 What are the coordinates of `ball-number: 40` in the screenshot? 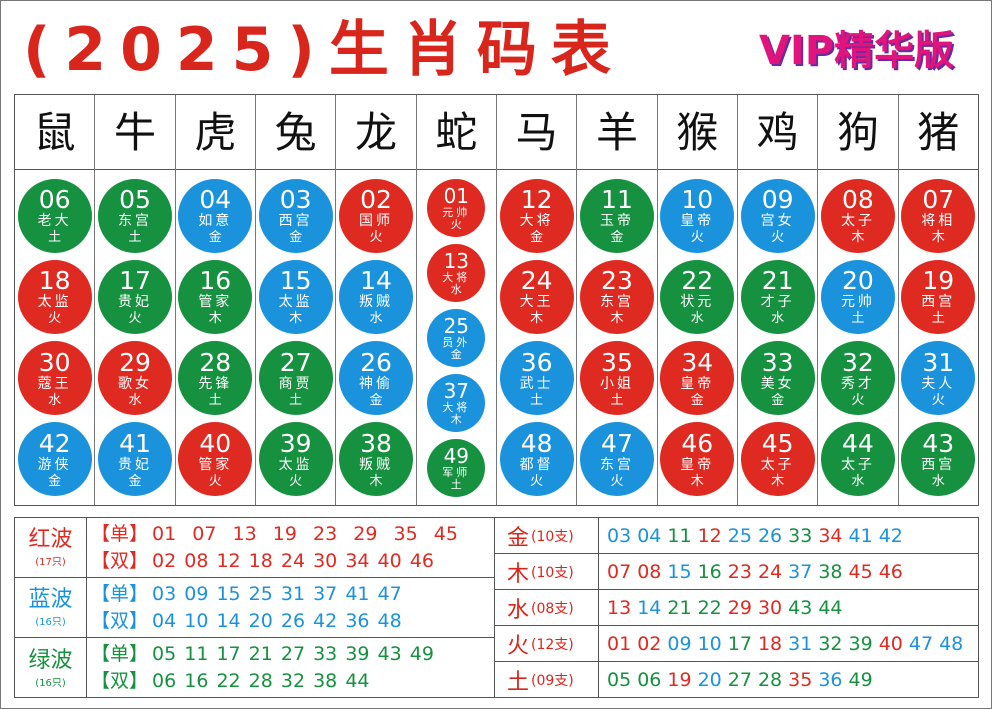 It's located at (215, 443).